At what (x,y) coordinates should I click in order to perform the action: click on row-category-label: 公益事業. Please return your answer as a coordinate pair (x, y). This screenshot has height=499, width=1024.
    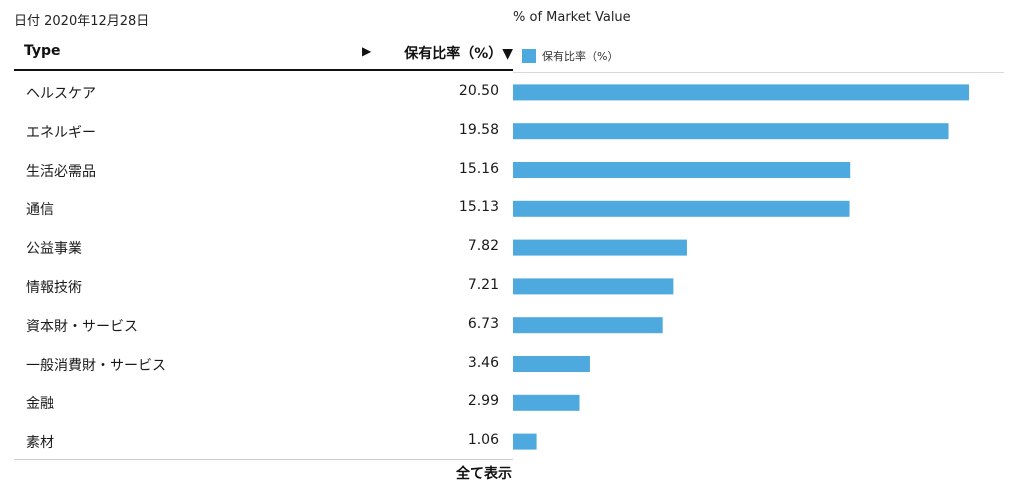
    Looking at the image, I should click on (54, 249).